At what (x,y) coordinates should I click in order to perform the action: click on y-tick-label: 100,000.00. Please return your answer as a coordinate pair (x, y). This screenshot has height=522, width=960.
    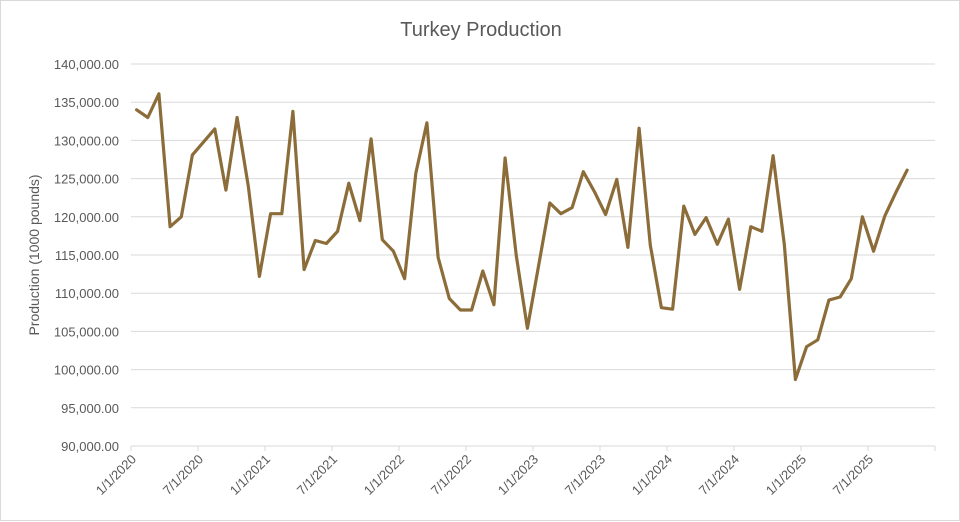
    Looking at the image, I should click on (86, 370).